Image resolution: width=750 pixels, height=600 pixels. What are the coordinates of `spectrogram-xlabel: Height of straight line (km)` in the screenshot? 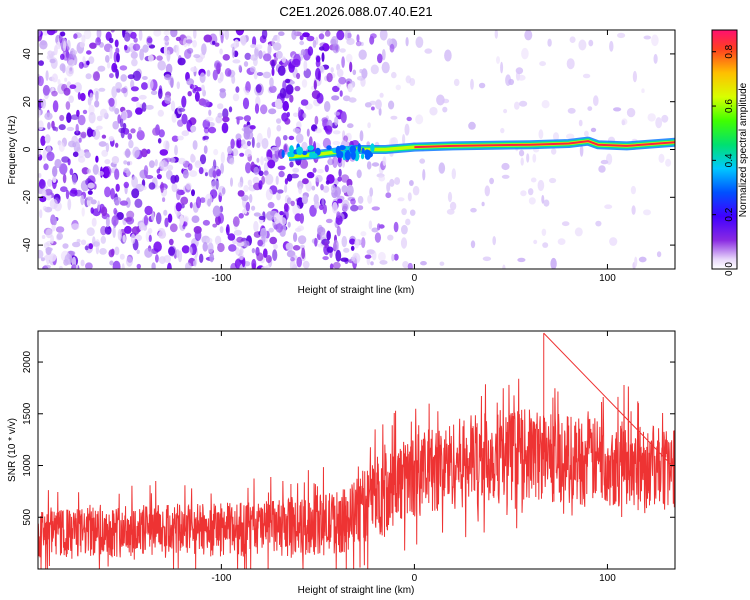 It's located at (356, 290).